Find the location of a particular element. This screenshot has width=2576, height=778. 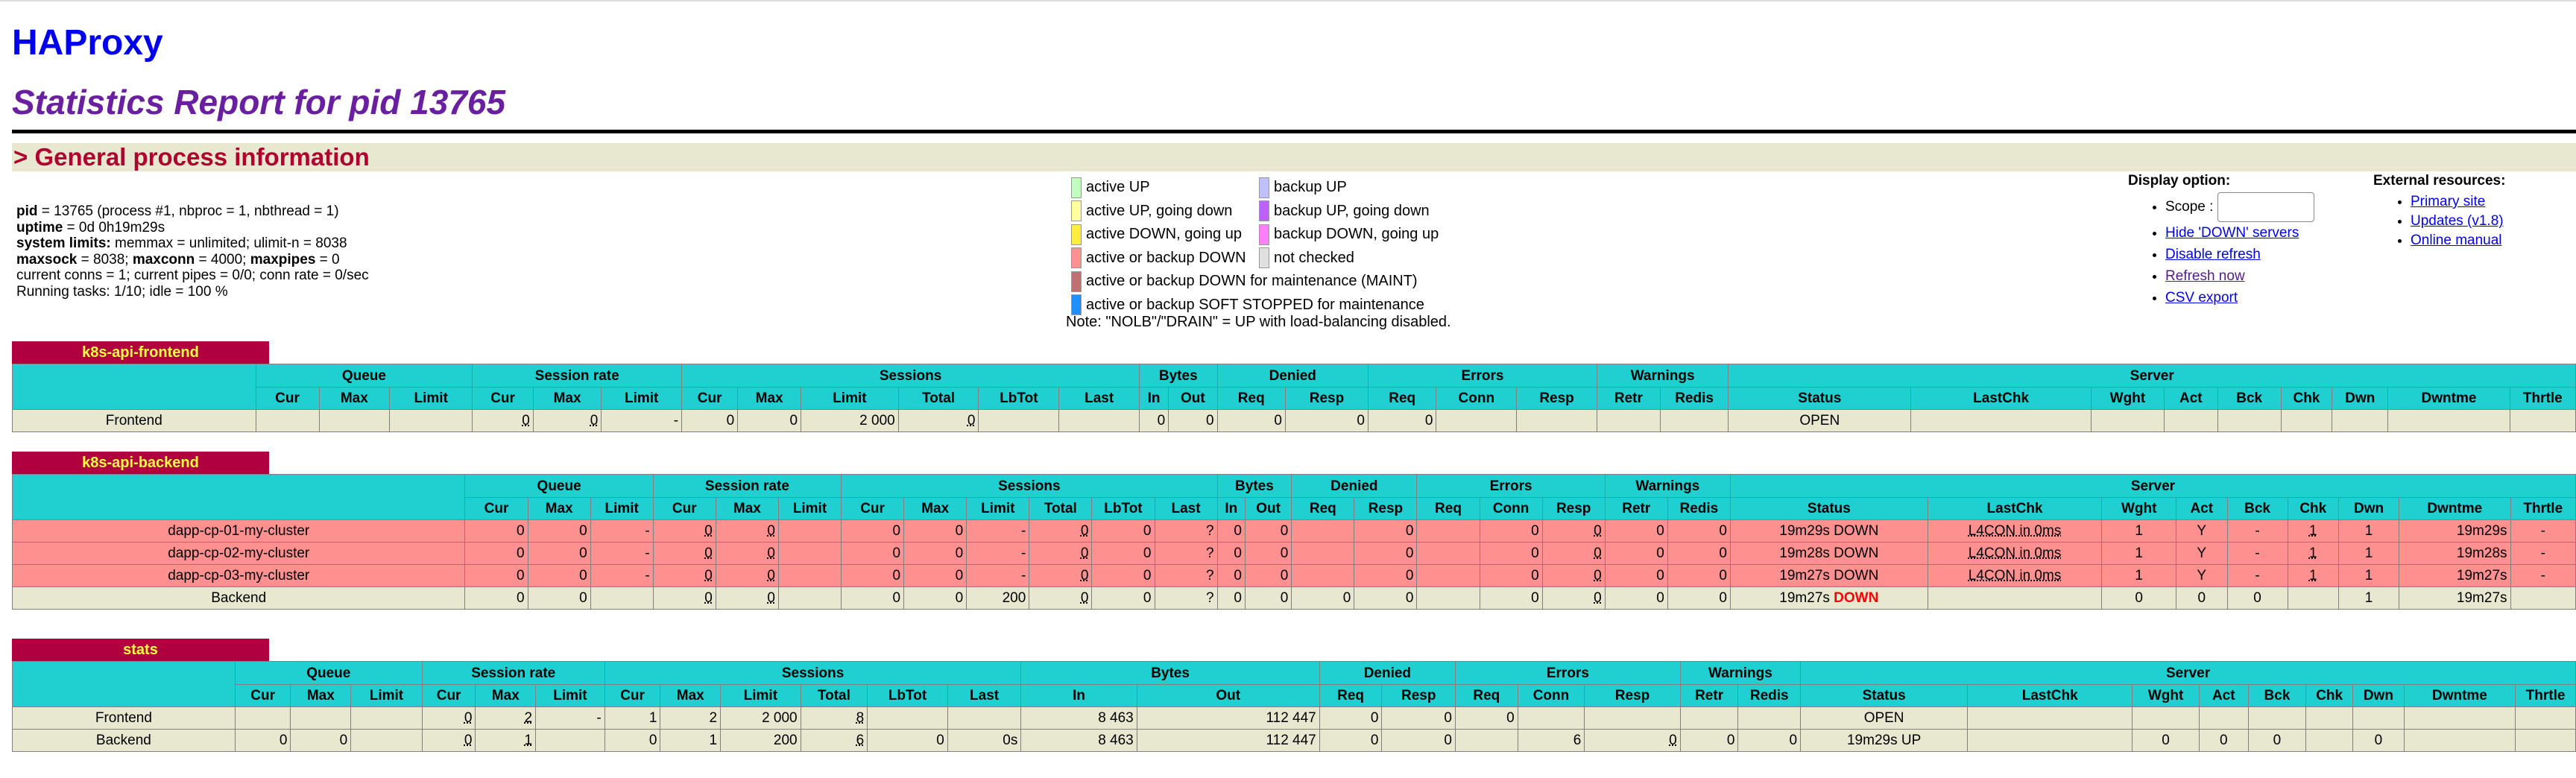

disable-refresh-link: Disable refresh is located at coordinates (2213, 254).